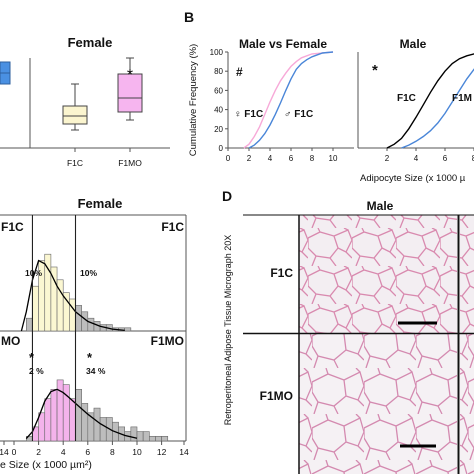 This screenshot has width=474, height=474. What do you see at coordinates (130, 75) in the screenshot?
I see `boxplot-significance-star: *` at bounding box center [130, 75].